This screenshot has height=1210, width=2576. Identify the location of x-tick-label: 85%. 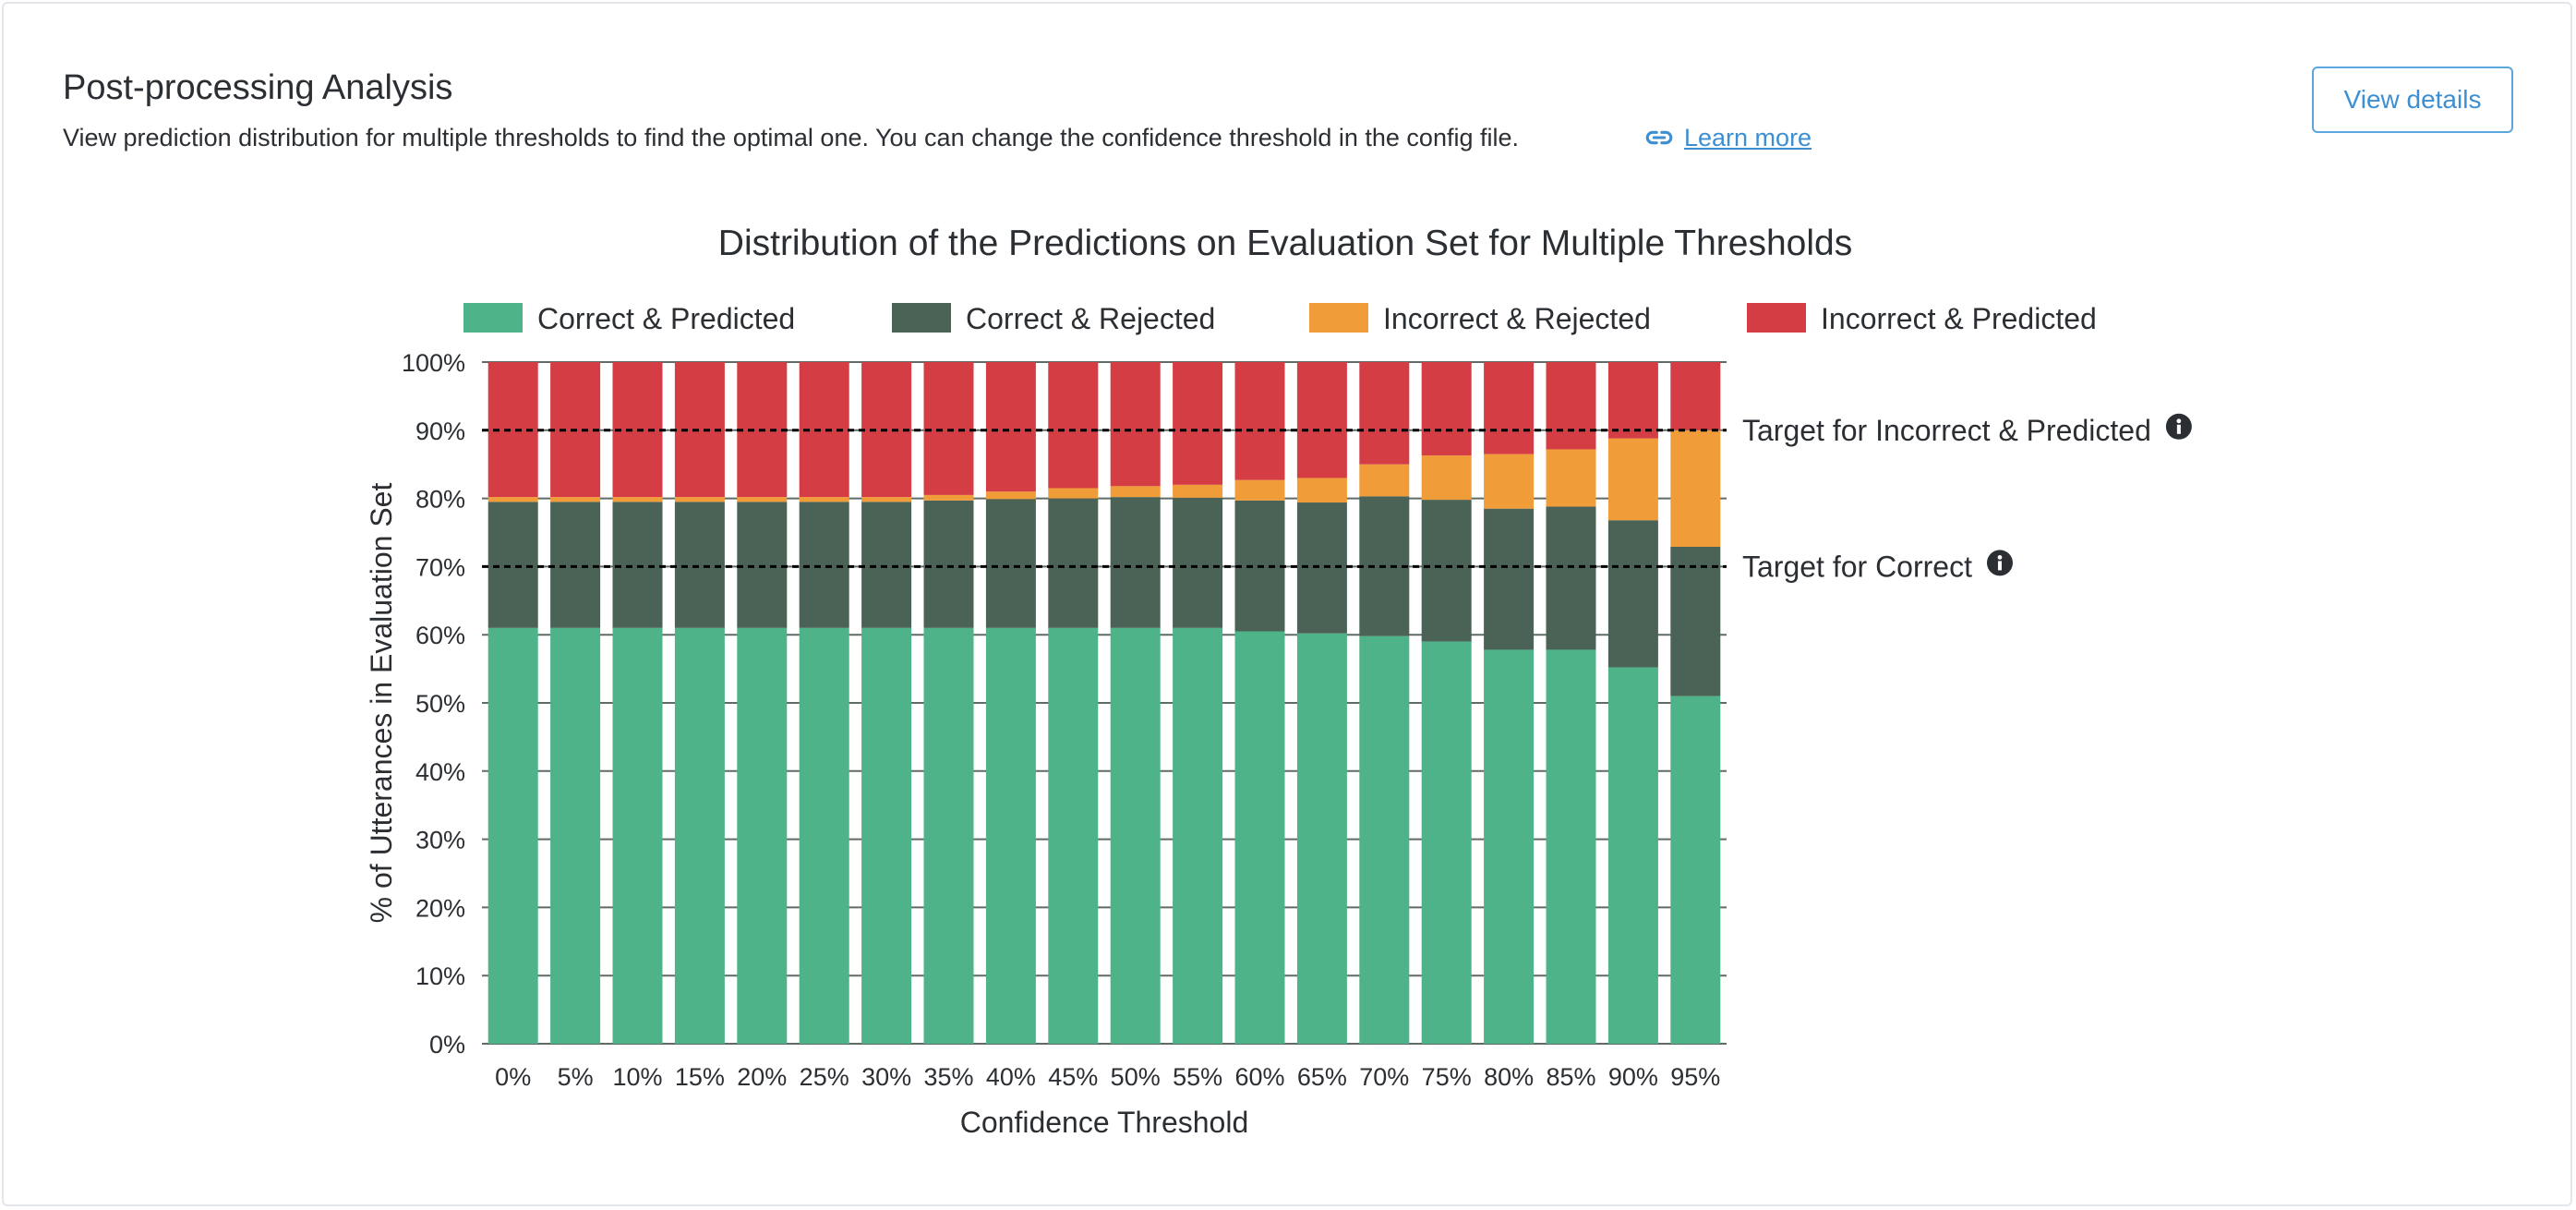
(1570, 1077).